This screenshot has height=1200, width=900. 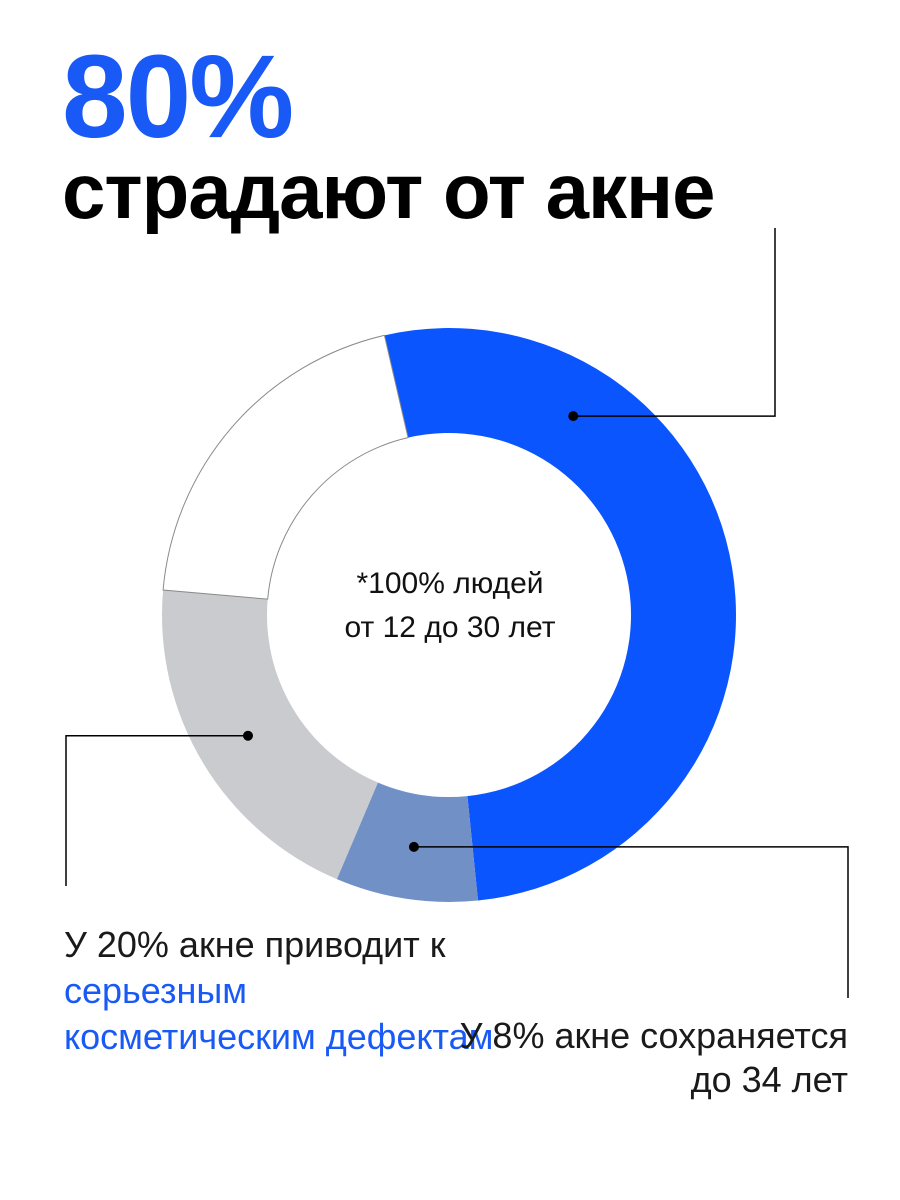 I want to click on headline-text: страдают от акне, so click(x=389, y=191).